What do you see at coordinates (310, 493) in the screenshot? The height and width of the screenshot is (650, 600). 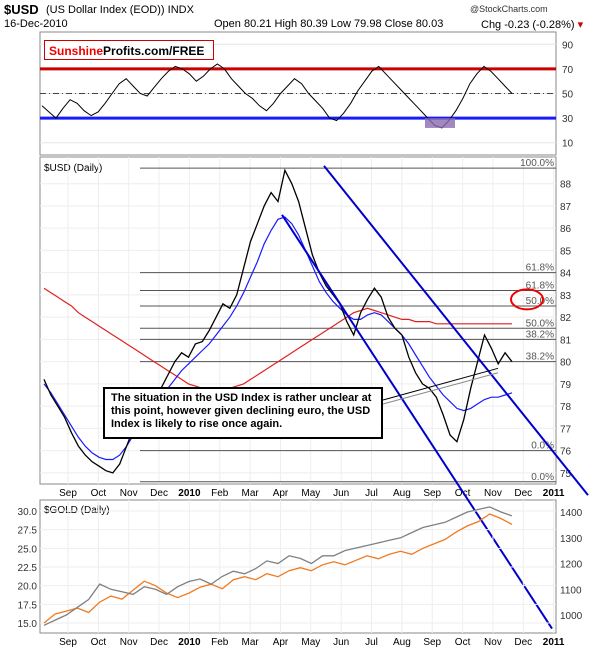 I see `usd-x-tick-label: May` at bounding box center [310, 493].